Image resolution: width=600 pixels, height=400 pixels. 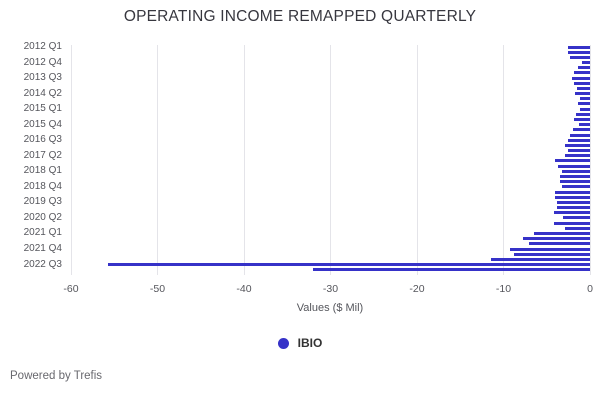 I want to click on y-tick-label: 2013 Q3, so click(x=42, y=78).